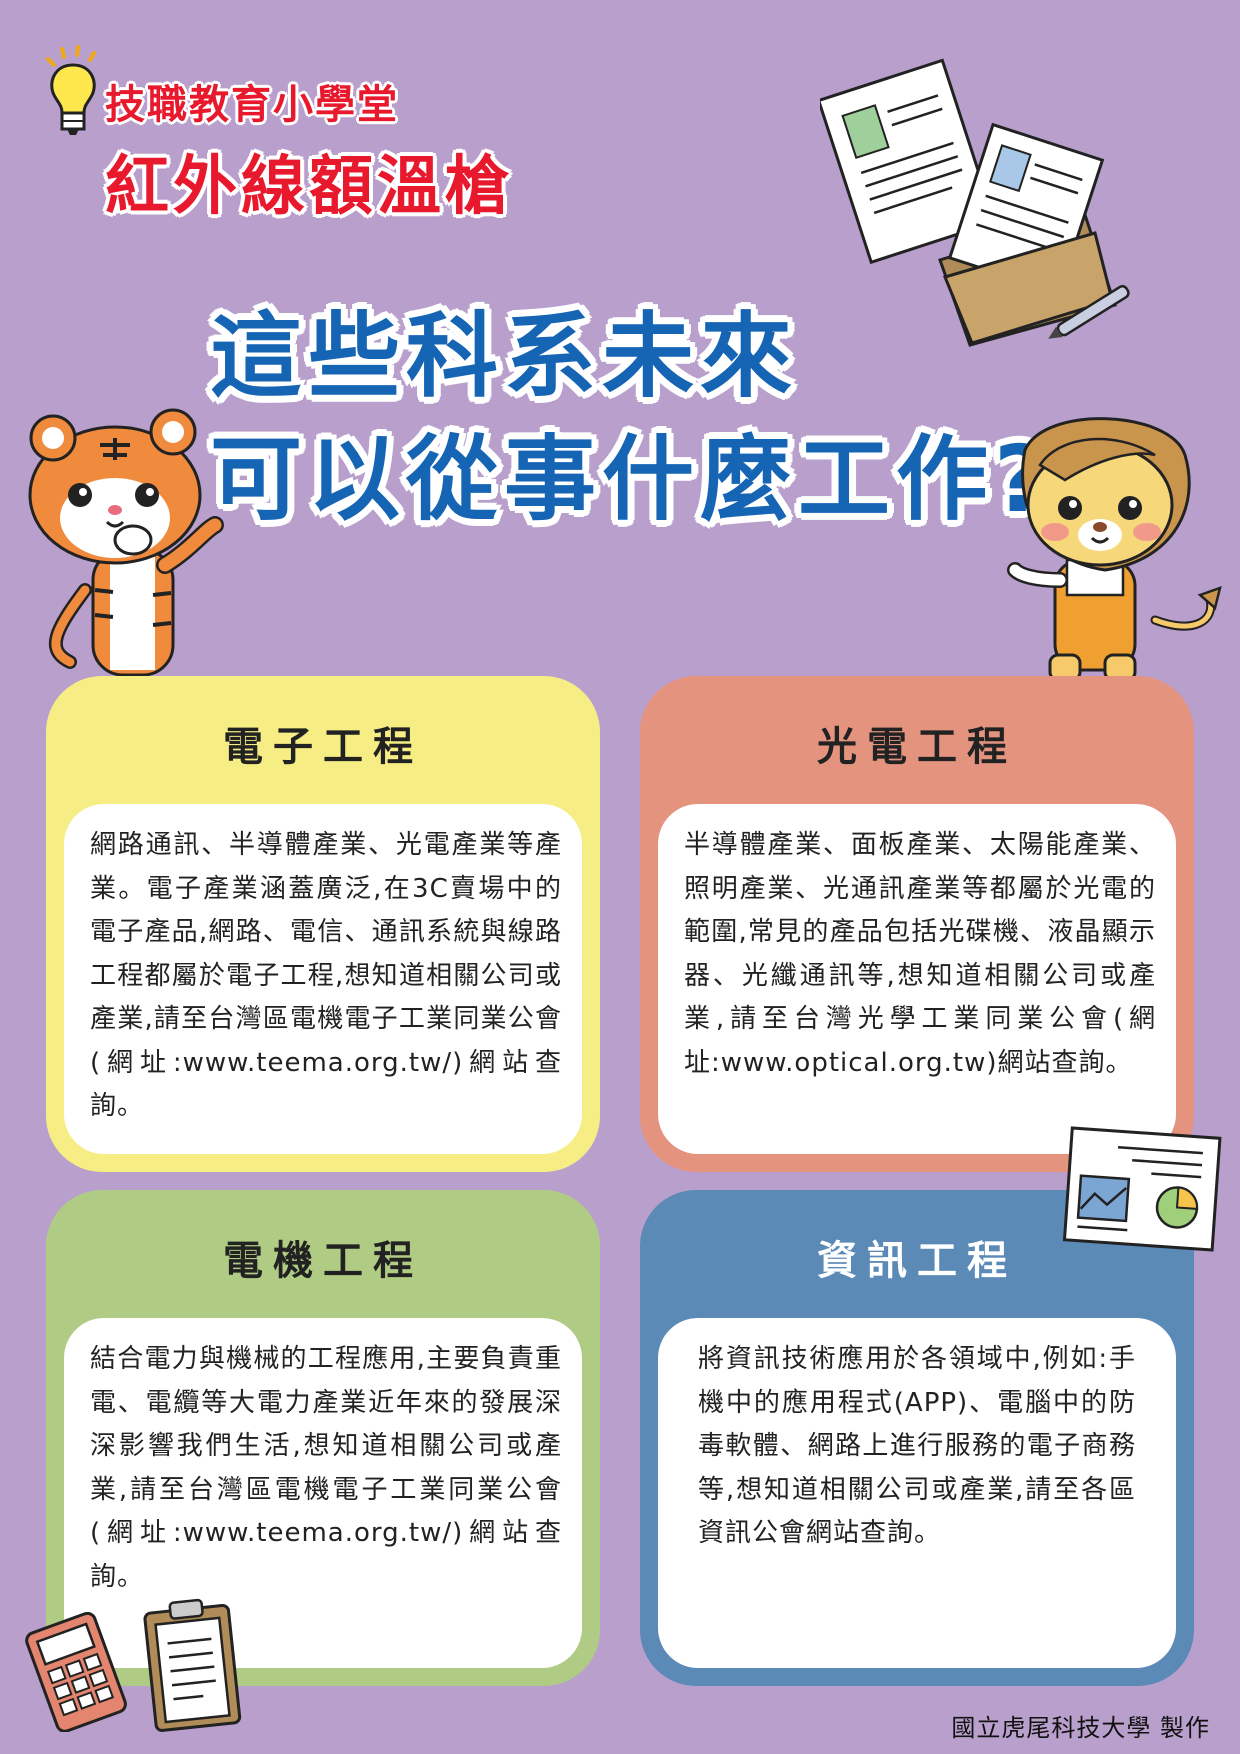 The height and width of the screenshot is (1754, 1240). Describe the element at coordinates (323, 747) in the screenshot. I see `card-title: 電子工程` at that location.